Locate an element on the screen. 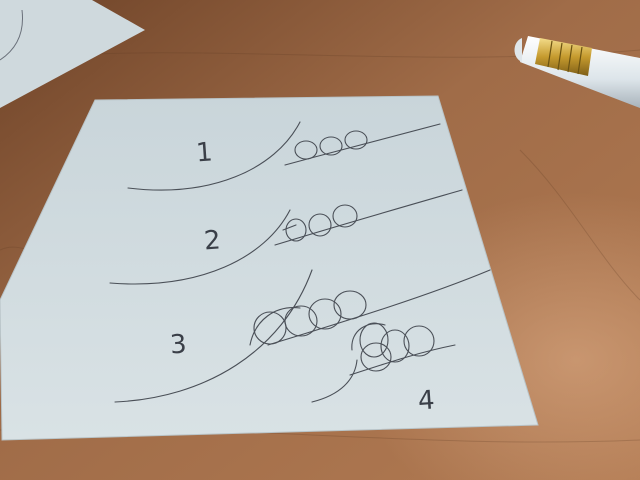 The height and width of the screenshot is (480, 640). sketch-label-4: 4 is located at coordinates (426, 401).